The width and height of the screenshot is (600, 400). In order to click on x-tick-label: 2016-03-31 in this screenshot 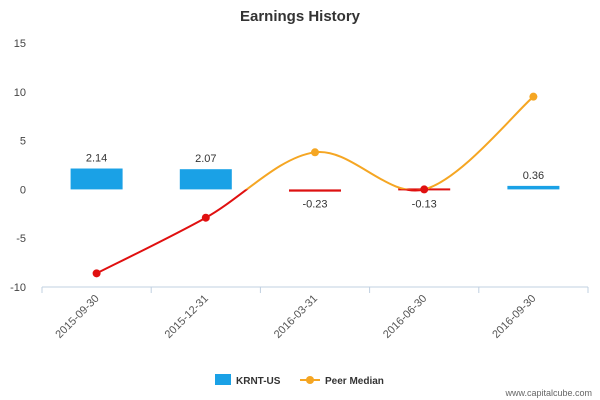, I will do `click(296, 317)`.